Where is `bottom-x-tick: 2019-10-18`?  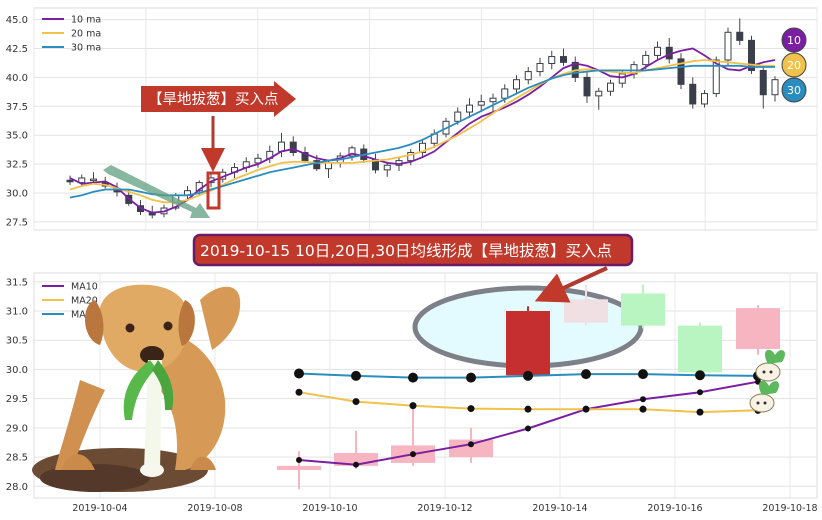
bottom-x-tick: 2019-10-18 is located at coordinates (789, 508).